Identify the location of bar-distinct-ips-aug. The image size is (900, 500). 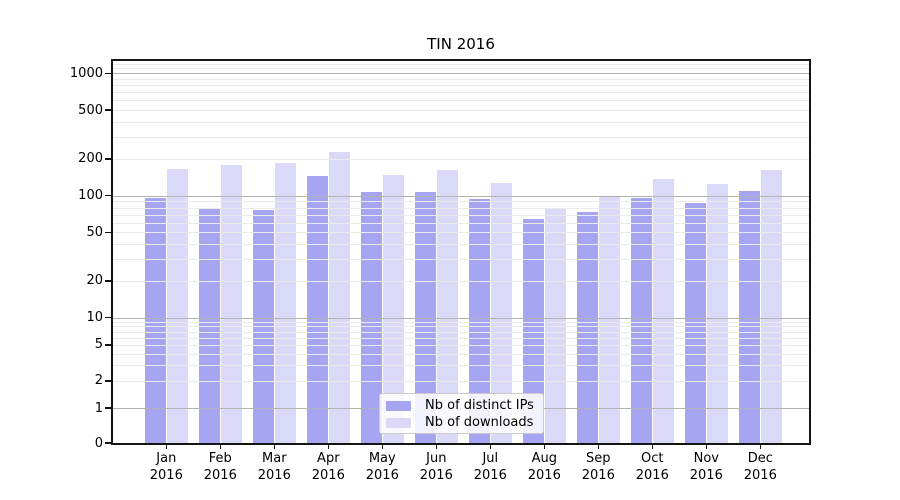
(533, 330).